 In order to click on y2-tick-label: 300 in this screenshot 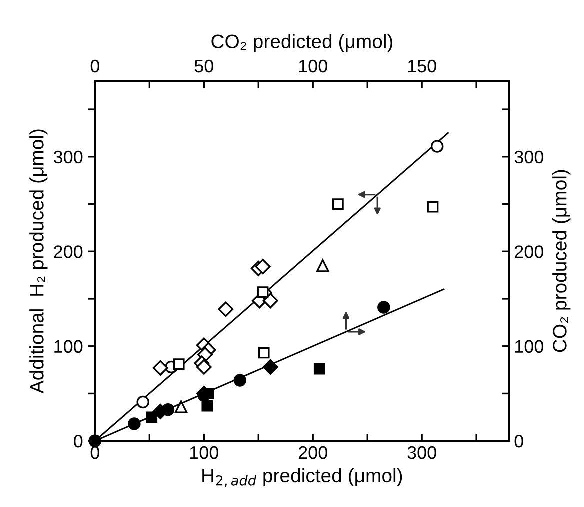, I will do `click(529, 157)`.